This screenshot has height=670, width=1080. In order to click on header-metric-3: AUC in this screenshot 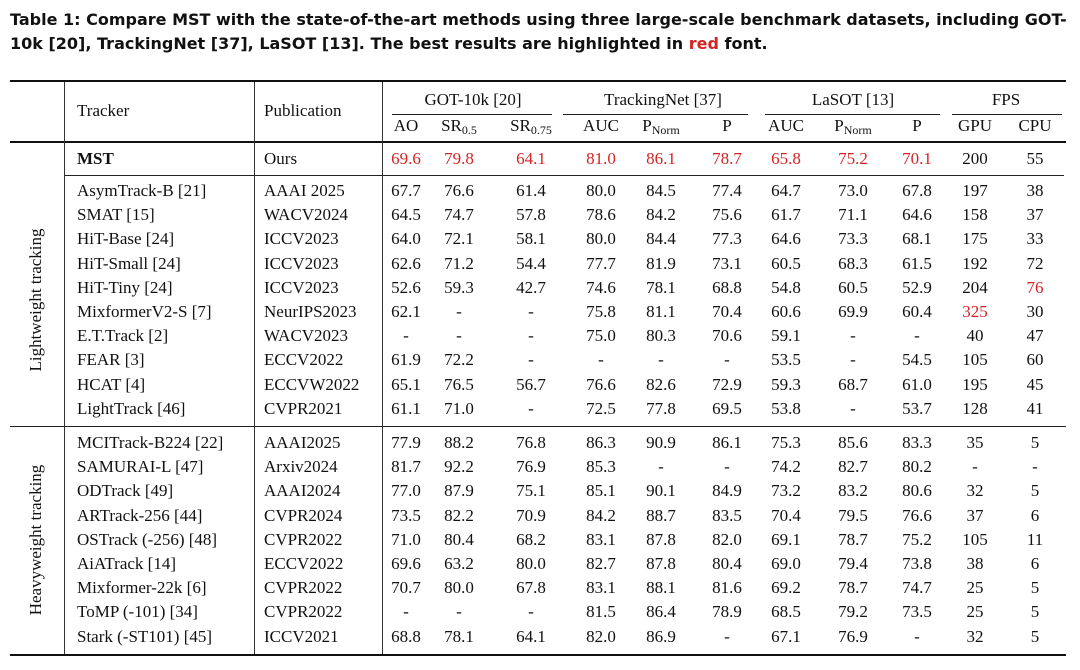, I will do `click(601, 126)`.